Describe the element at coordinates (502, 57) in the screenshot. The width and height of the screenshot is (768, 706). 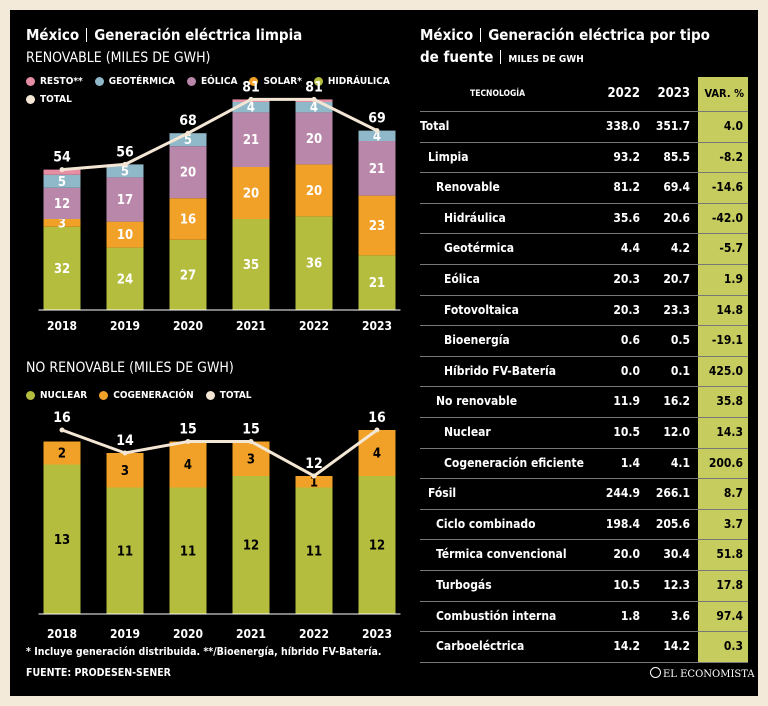
I see `table-title-line2: de fuente MILES DE GWH` at that location.